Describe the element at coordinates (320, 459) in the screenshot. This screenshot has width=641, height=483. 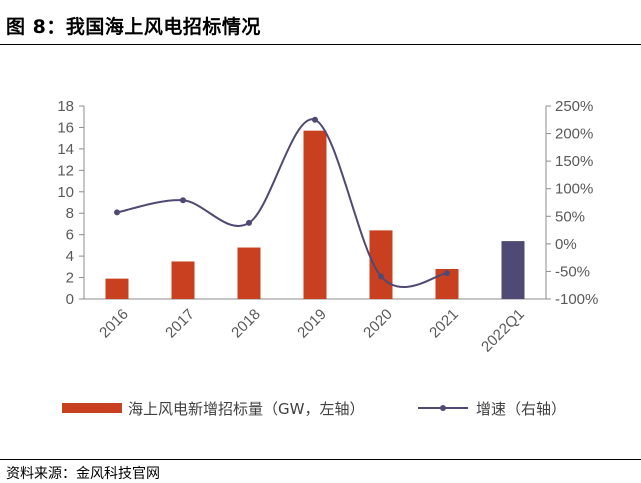
I see `bottom-rule` at that location.